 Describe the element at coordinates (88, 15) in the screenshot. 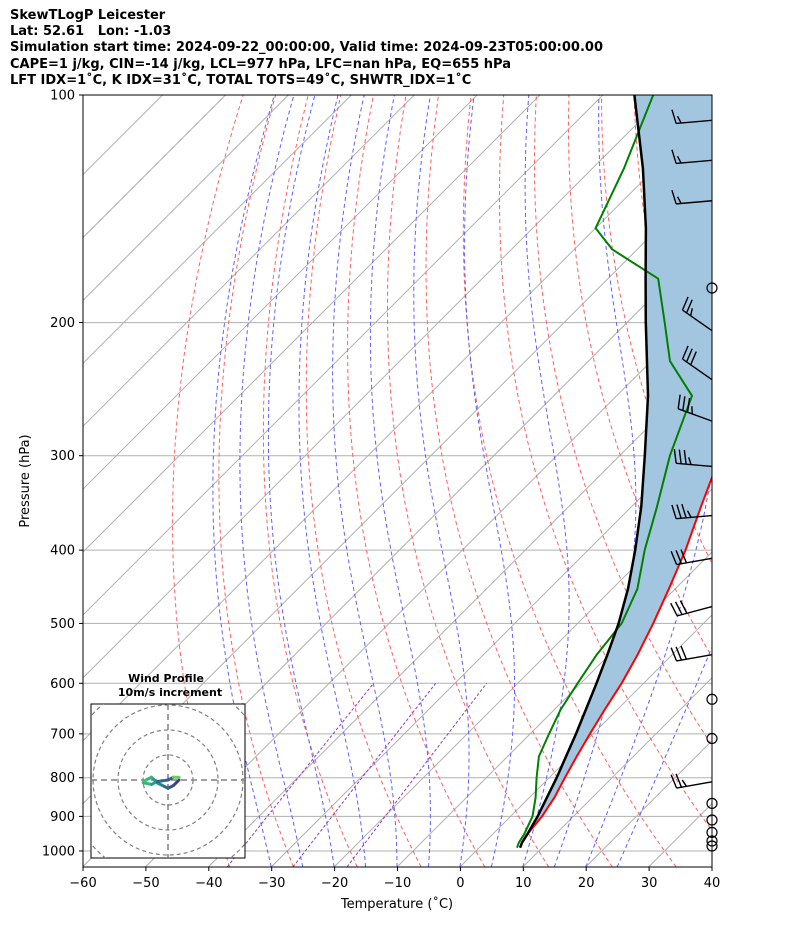

I see `title-station: SkewTLogP Leicester` at that location.